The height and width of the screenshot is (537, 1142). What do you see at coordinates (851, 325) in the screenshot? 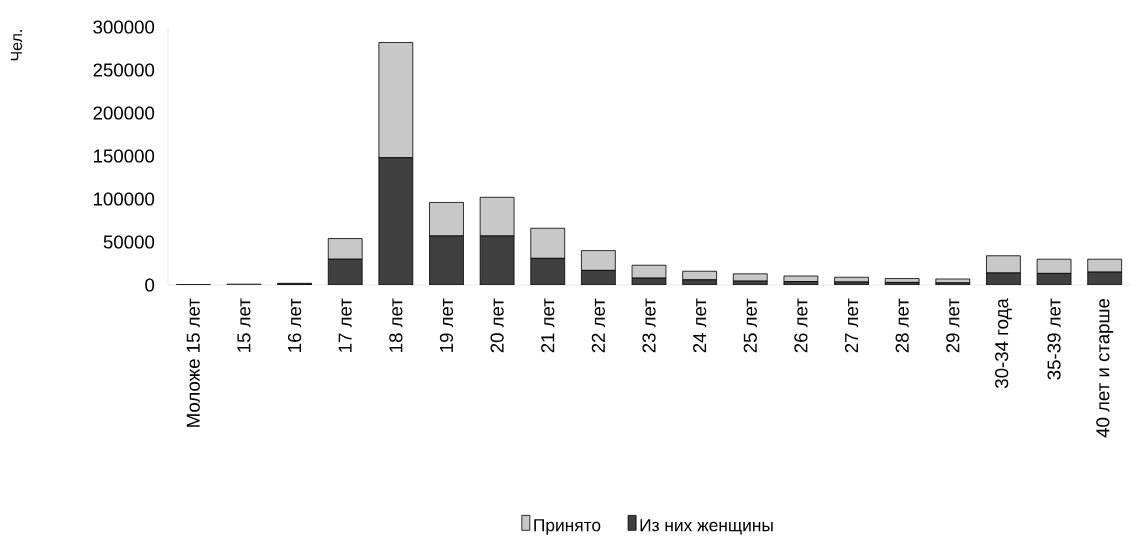
I see `x-tick-label: 27 лет` at bounding box center [851, 325].